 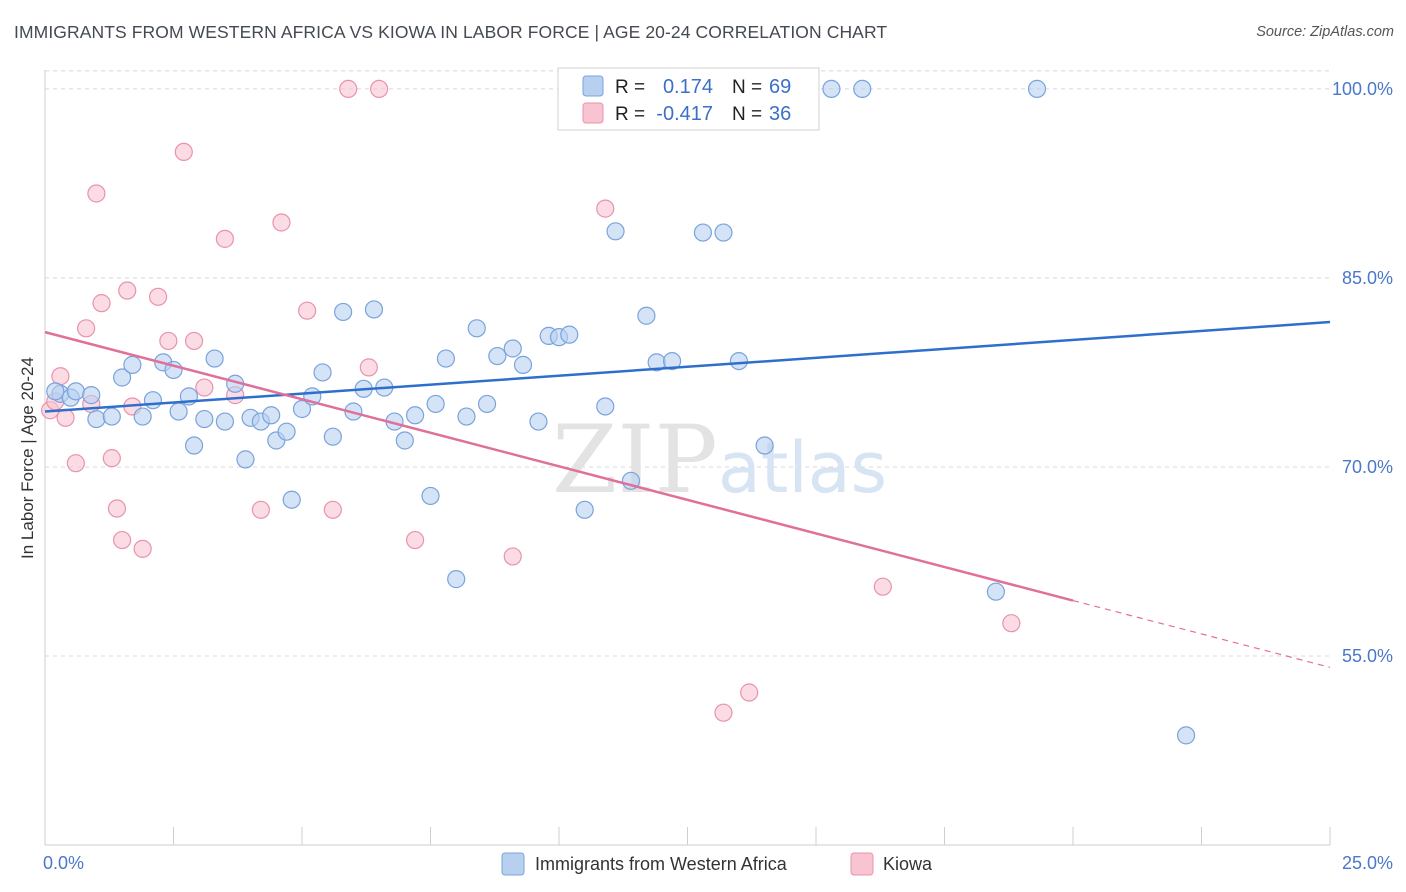 I want to click on stats-legend: R = 0.174 N = 69 R = -0.417 N = 36, so click(x=688, y=99).